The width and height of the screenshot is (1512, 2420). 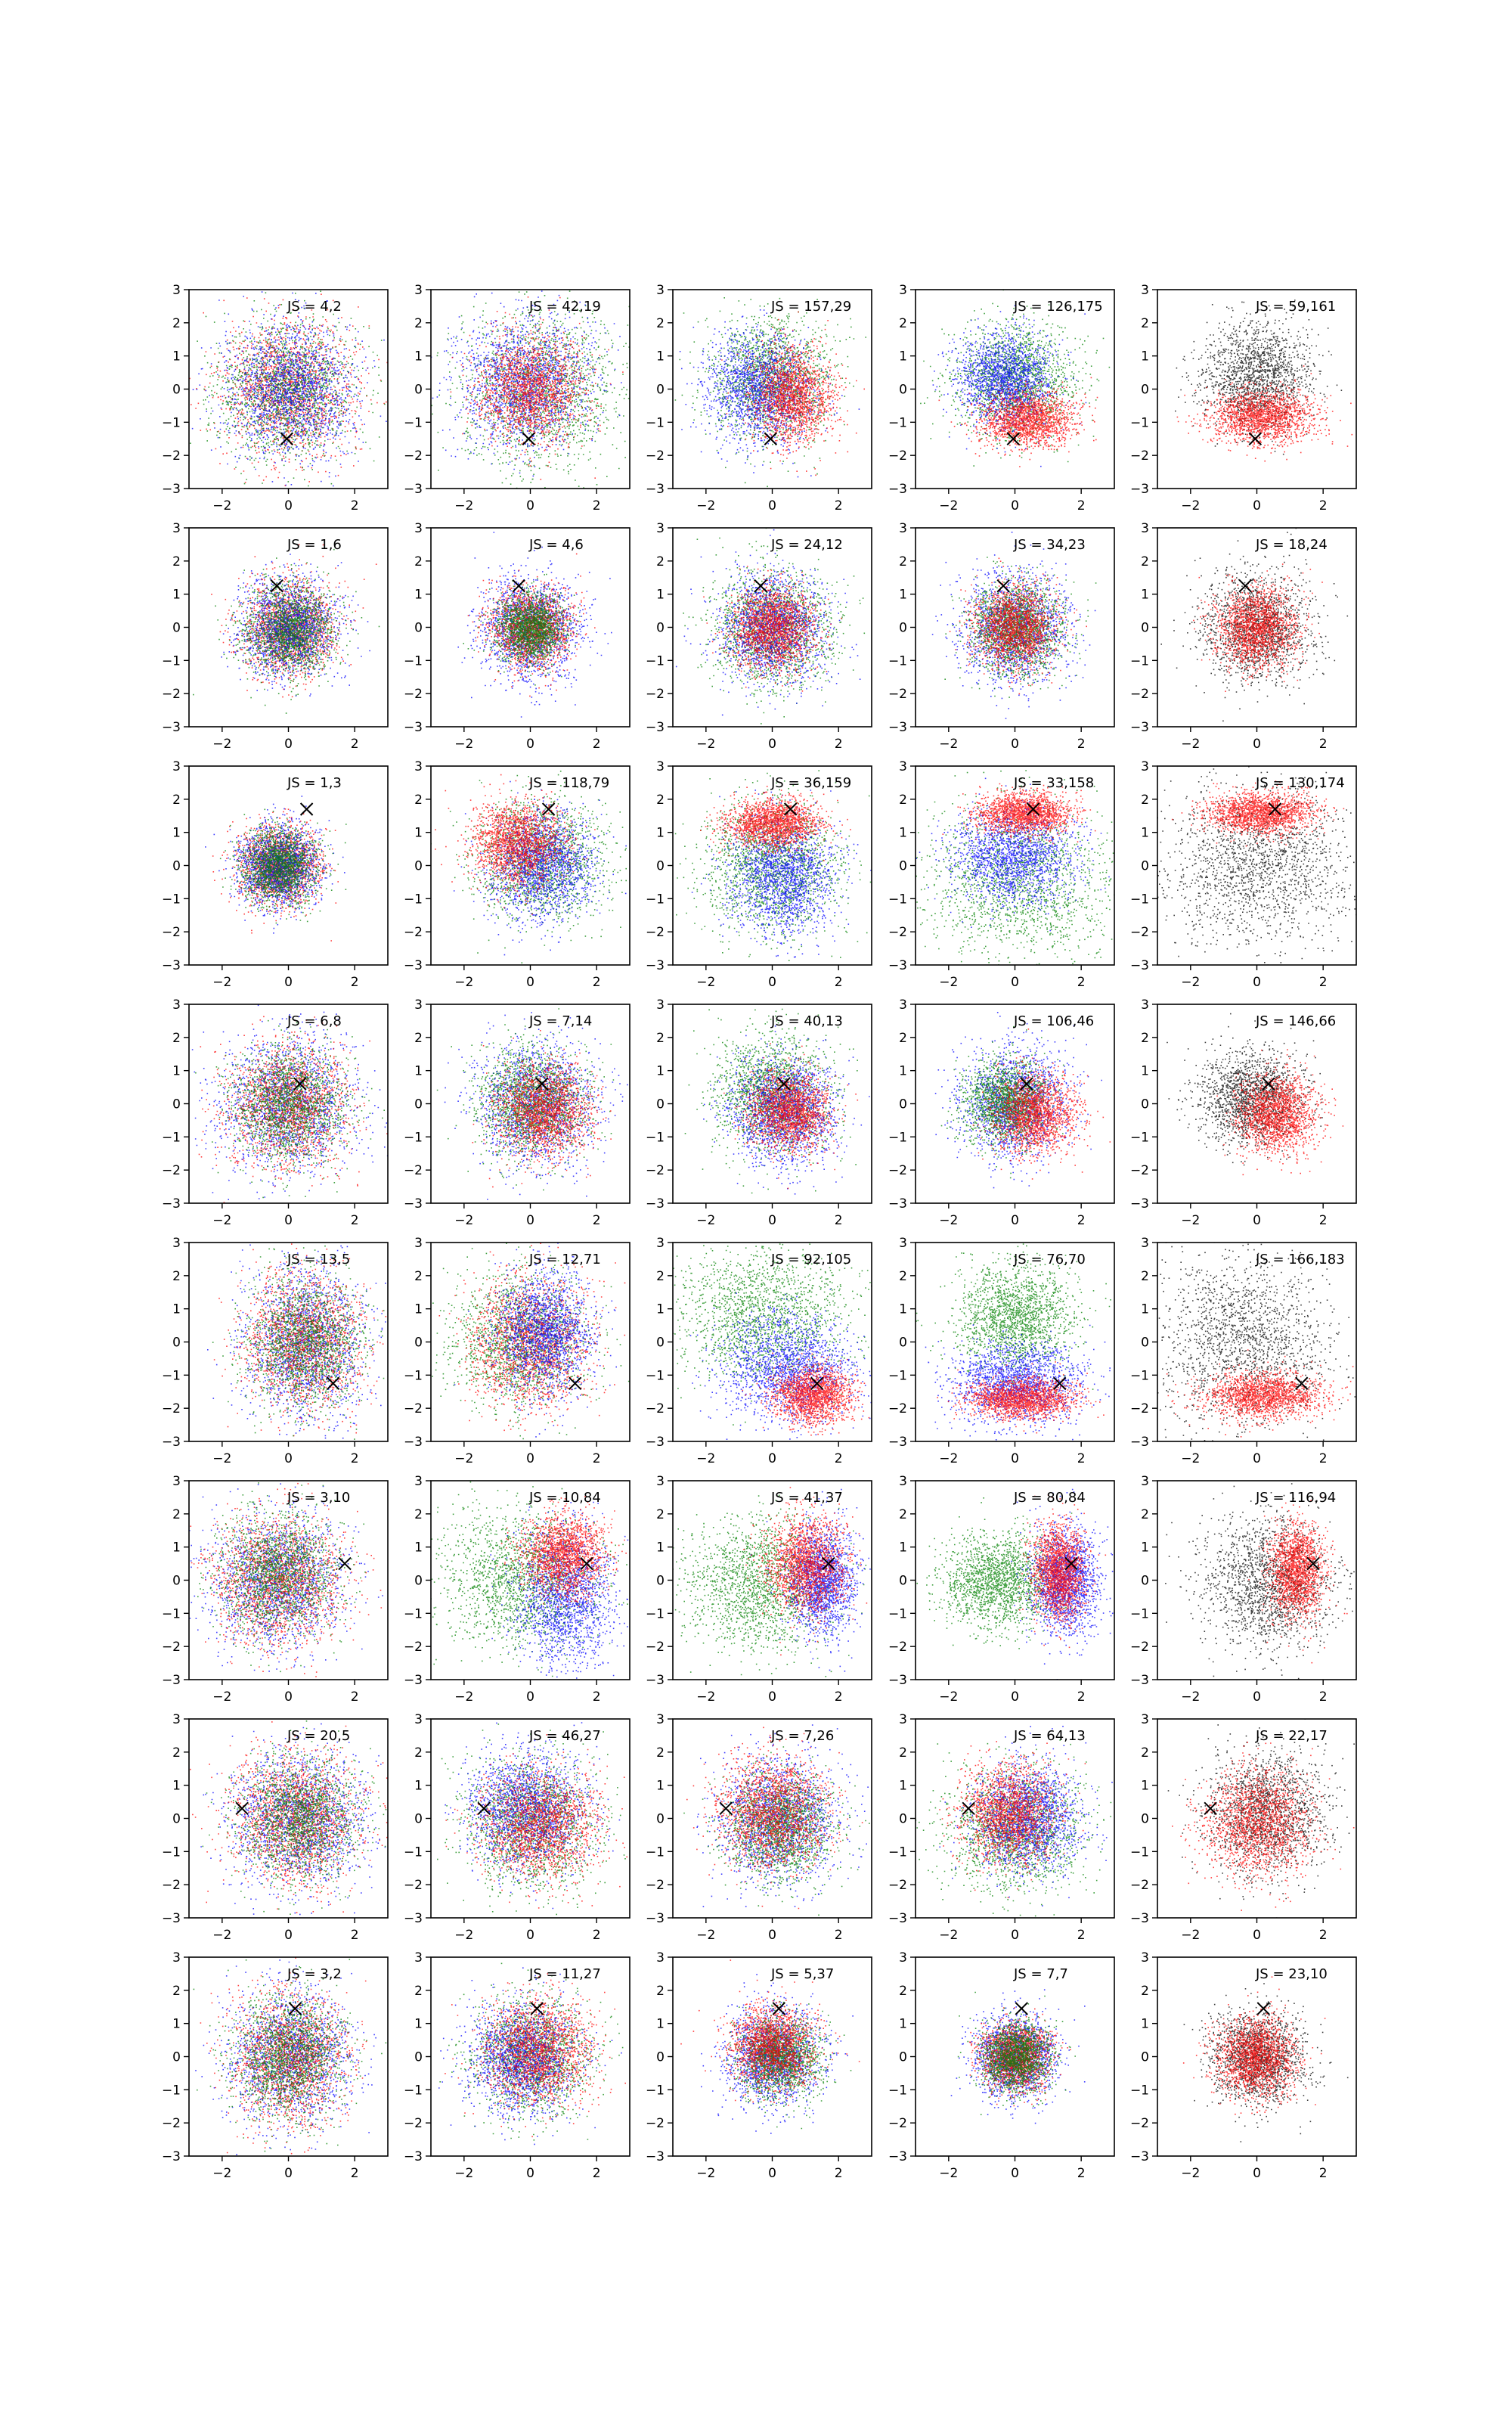 I want to click on js-label: JS = 3,2, so click(x=315, y=1974).